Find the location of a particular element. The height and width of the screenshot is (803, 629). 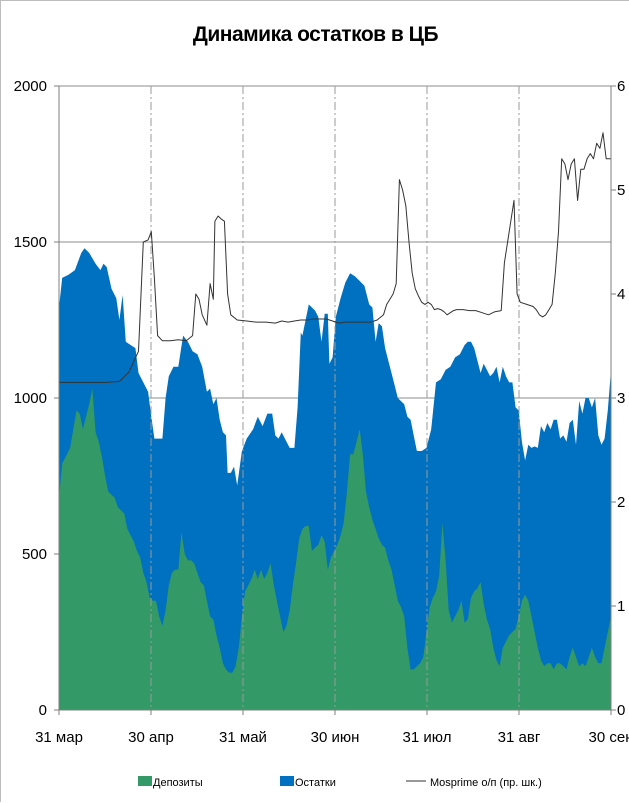

y2-tick-label: 2 is located at coordinates (621, 502).